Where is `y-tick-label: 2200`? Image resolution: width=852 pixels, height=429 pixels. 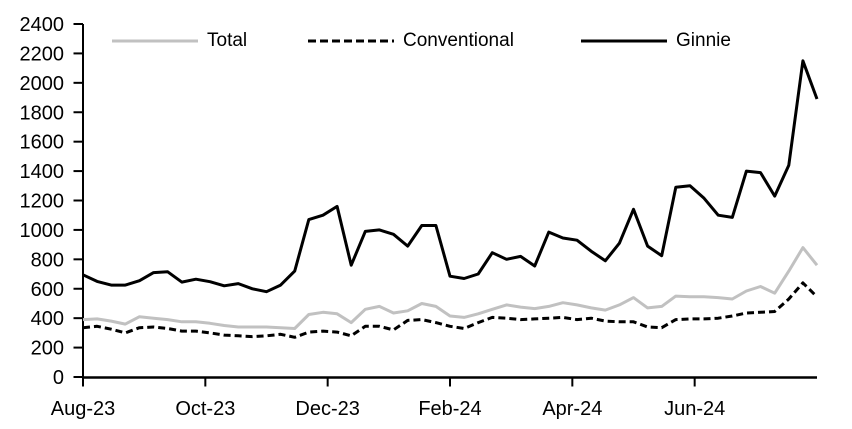 y-tick-label: 2200 is located at coordinates (42, 54).